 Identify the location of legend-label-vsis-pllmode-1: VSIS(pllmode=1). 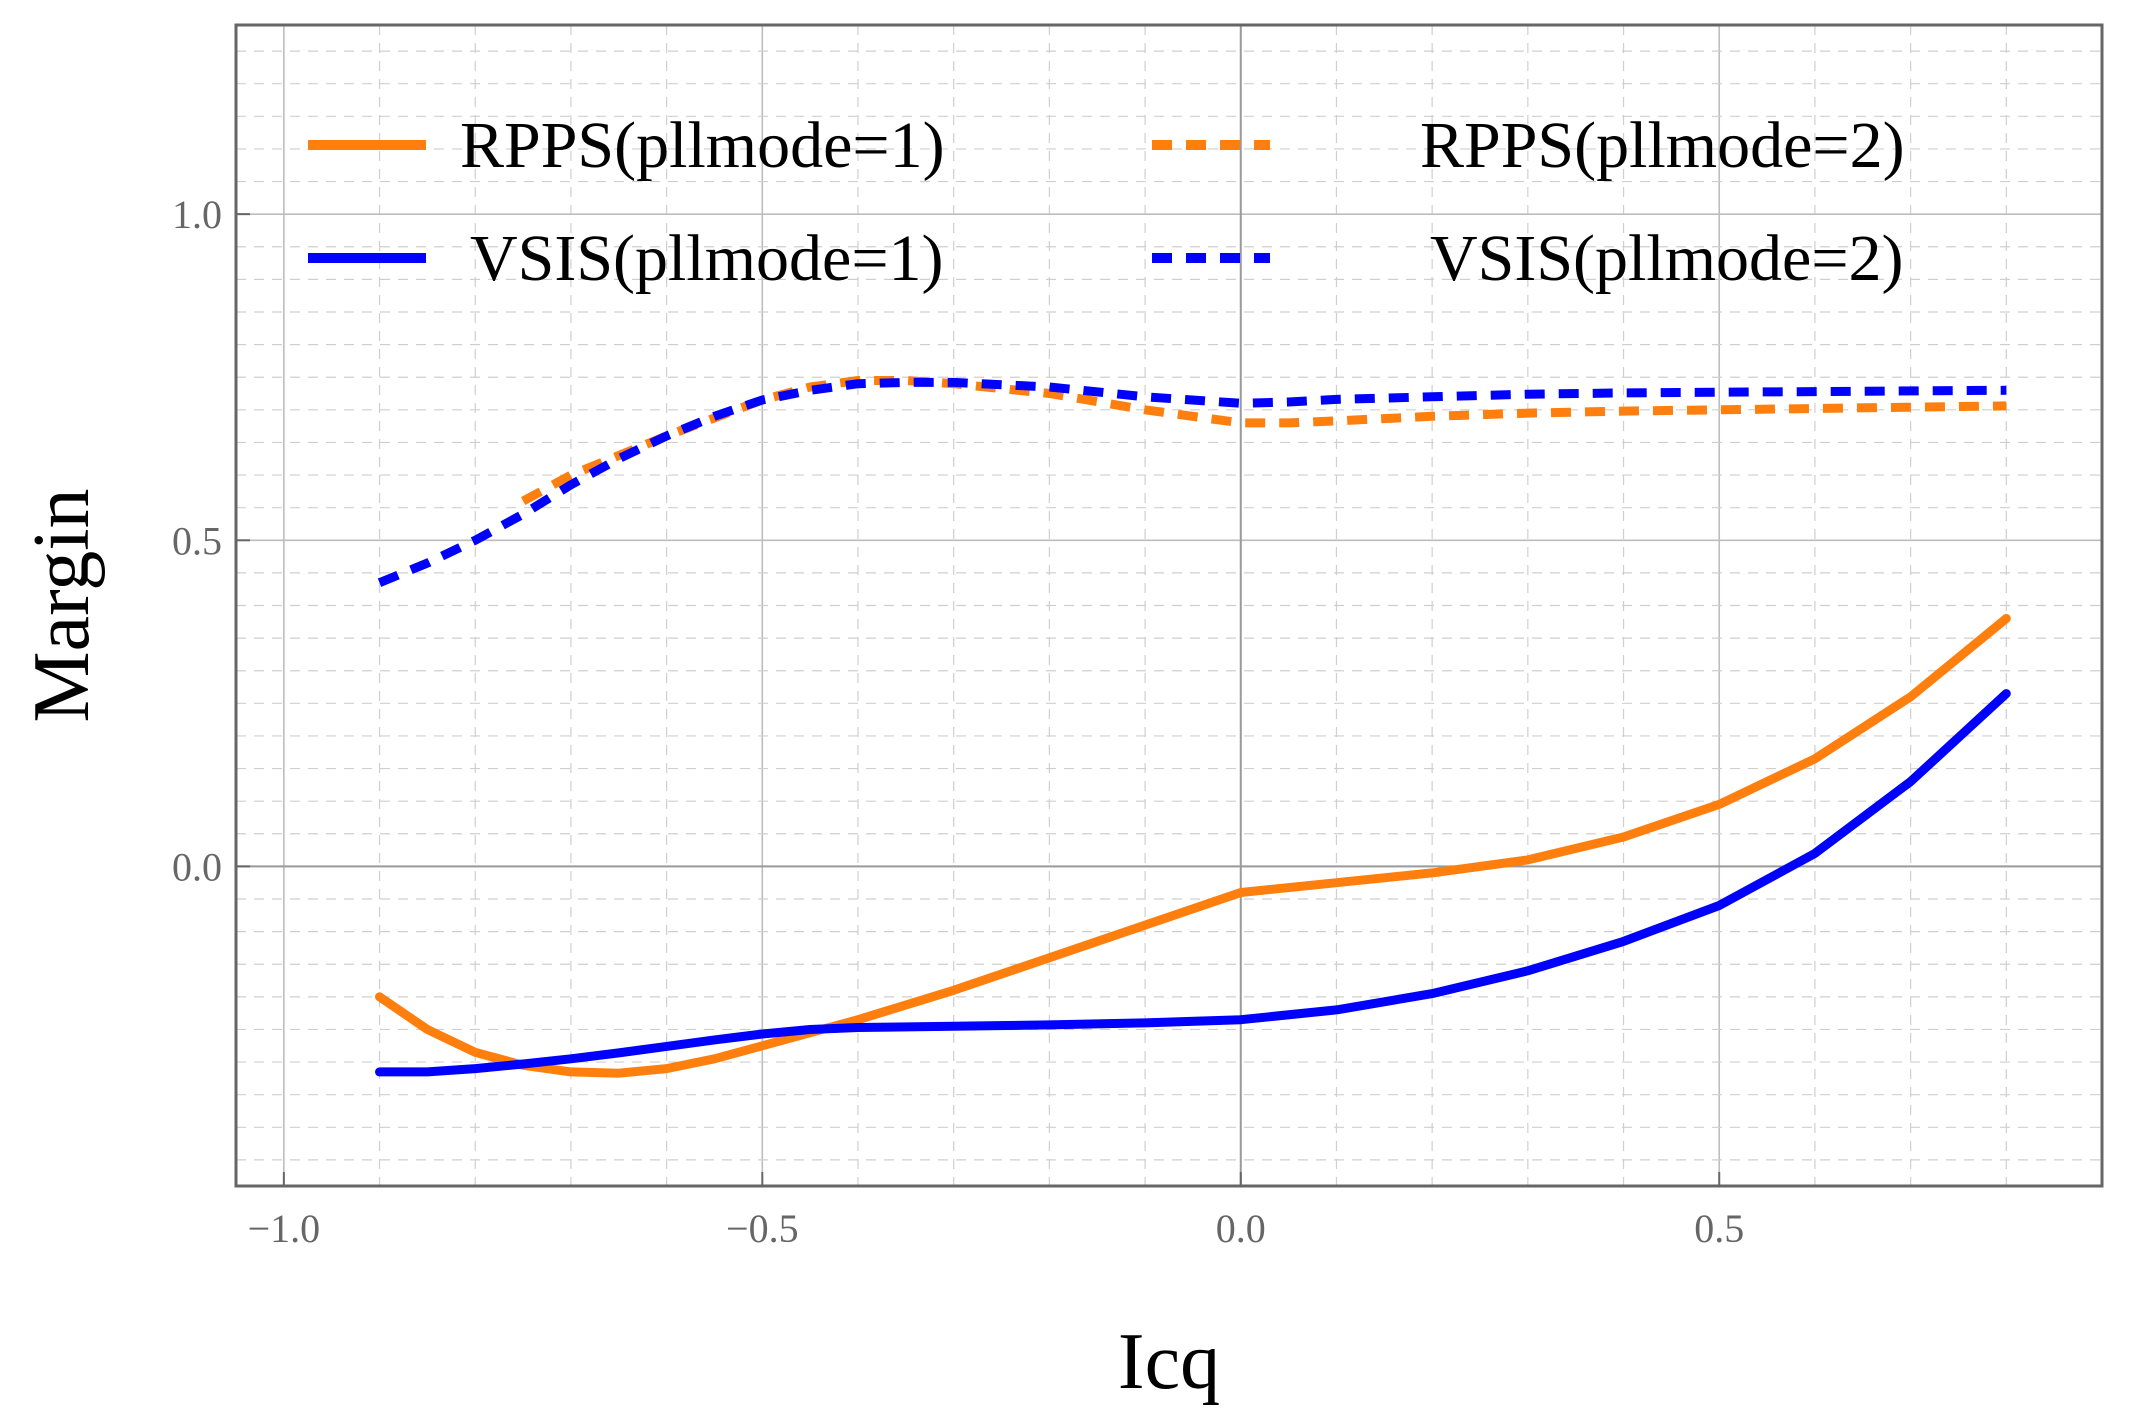
(707, 258).